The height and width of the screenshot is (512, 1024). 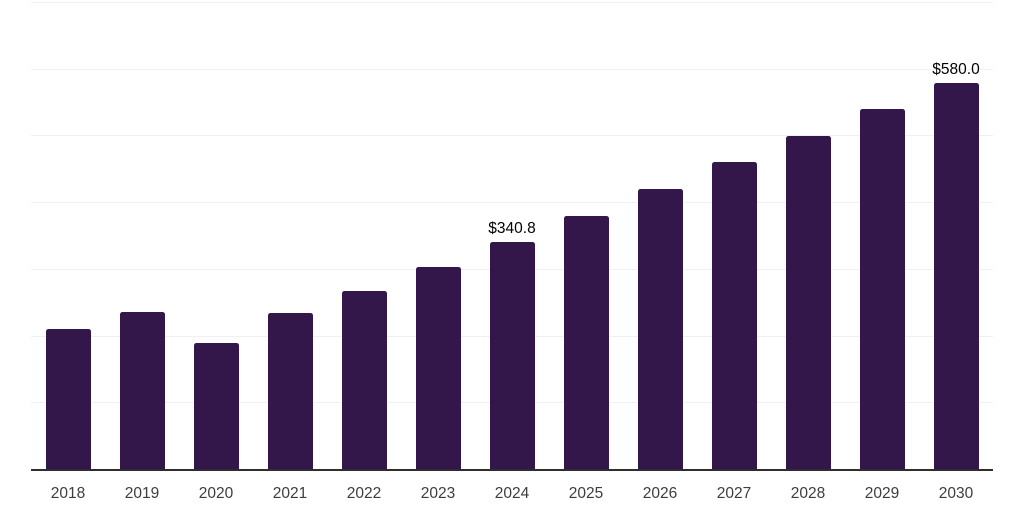 I want to click on bar-2018, so click(x=68, y=400).